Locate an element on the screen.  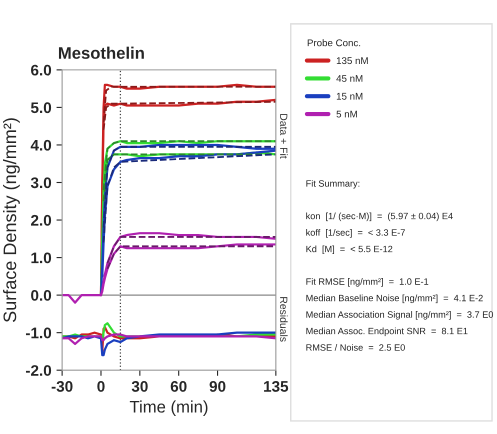
legend-title: Probe Conc. is located at coordinates (334, 42).